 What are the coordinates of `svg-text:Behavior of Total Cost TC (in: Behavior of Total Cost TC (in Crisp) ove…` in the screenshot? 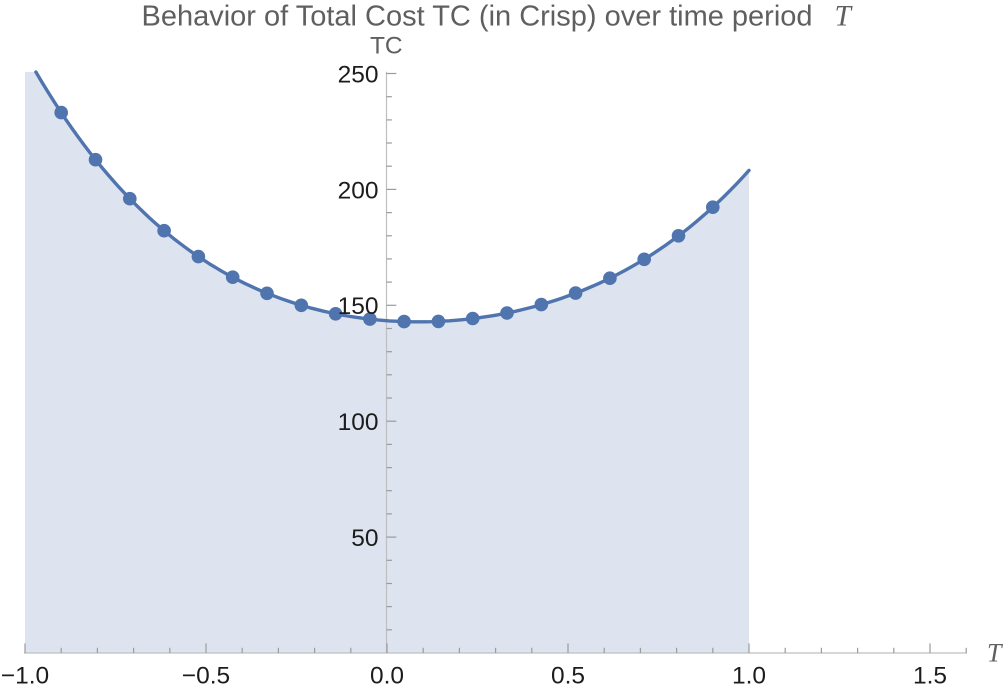 It's located at (477, 17).